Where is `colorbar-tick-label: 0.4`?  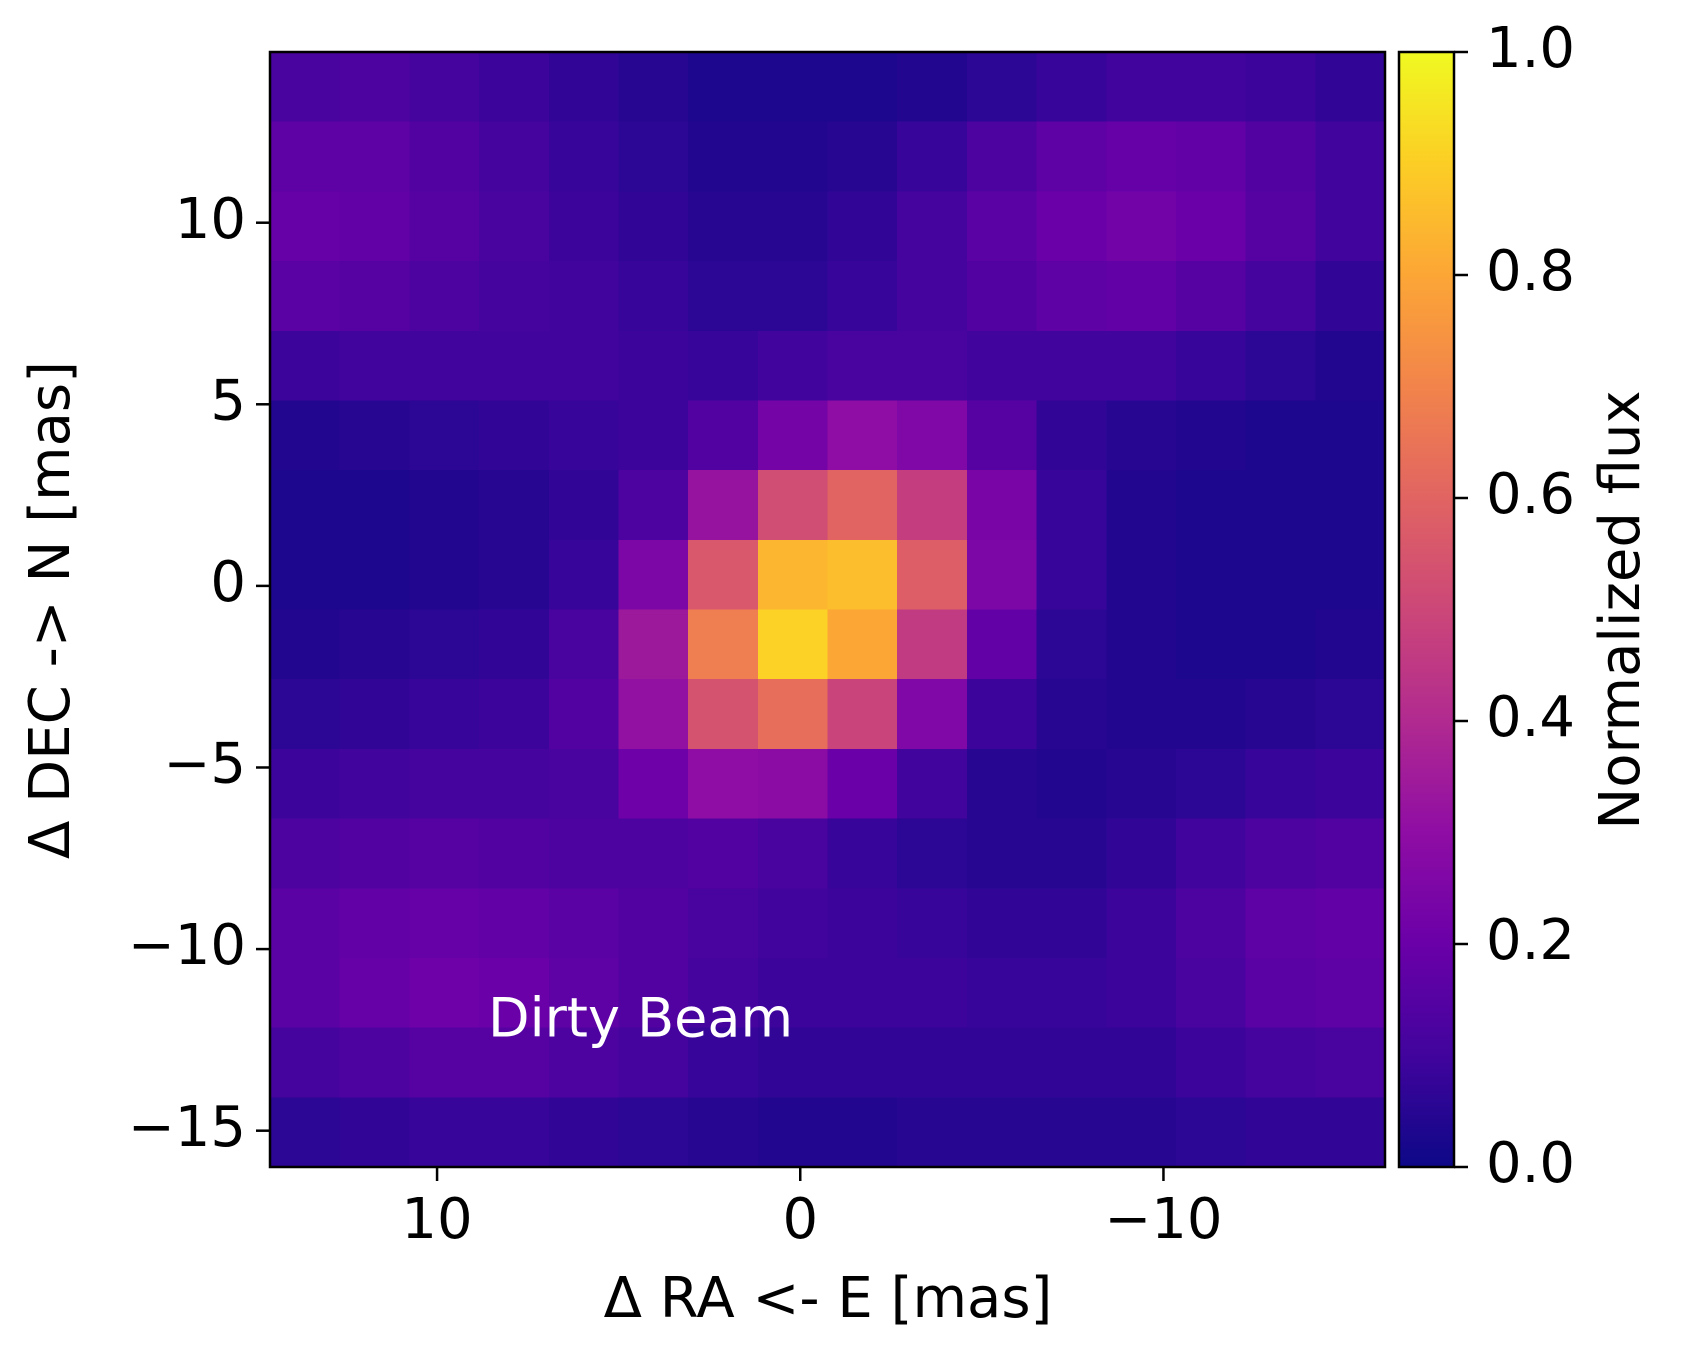 colorbar-tick-label: 0.4 is located at coordinates (1530, 717).